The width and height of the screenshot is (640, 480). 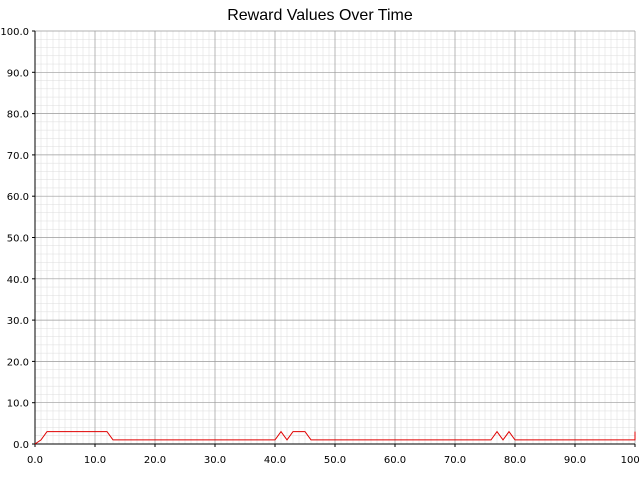 I want to click on y-tick-label: 0.0, so click(x=21, y=445).